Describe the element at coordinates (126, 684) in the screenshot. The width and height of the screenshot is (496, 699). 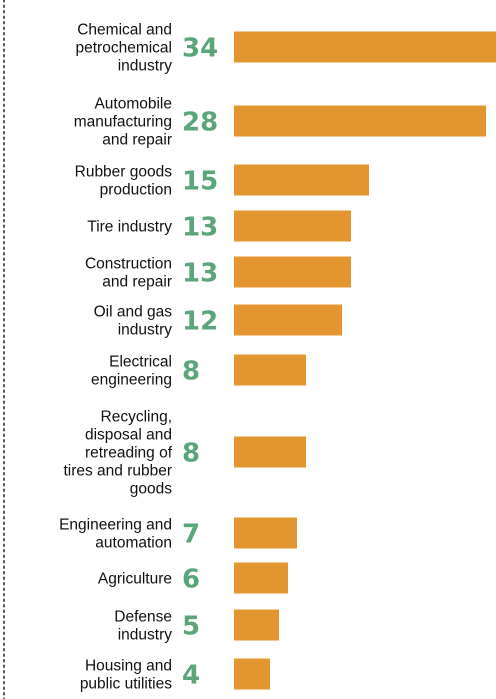
I see `category-label-line: public utilities` at that location.